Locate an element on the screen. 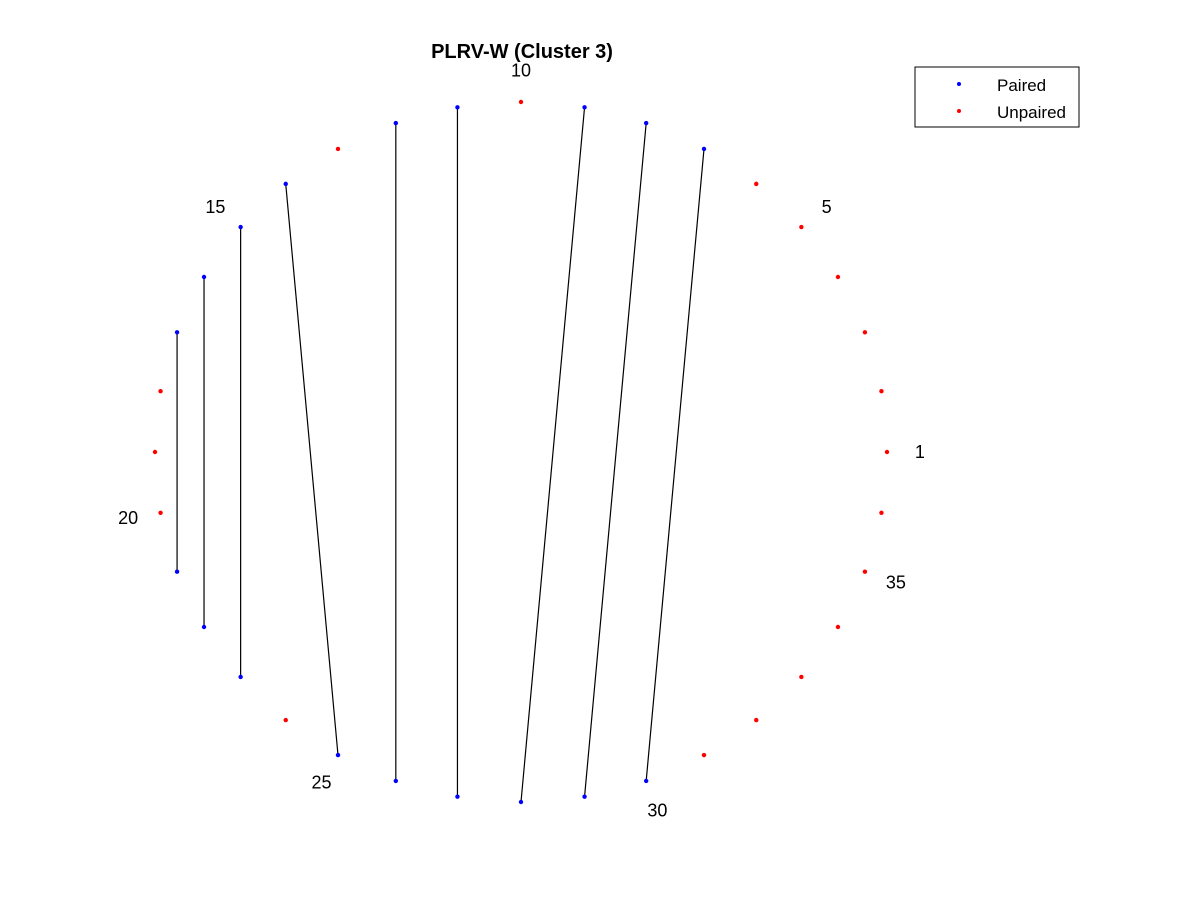  chart-title: PLRV-W (Cluster 3) is located at coordinates (522, 52).